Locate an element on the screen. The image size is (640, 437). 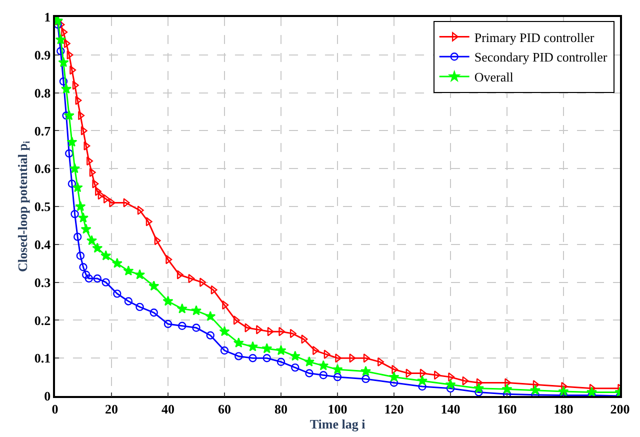
legend-label: Overall is located at coordinates (494, 77).